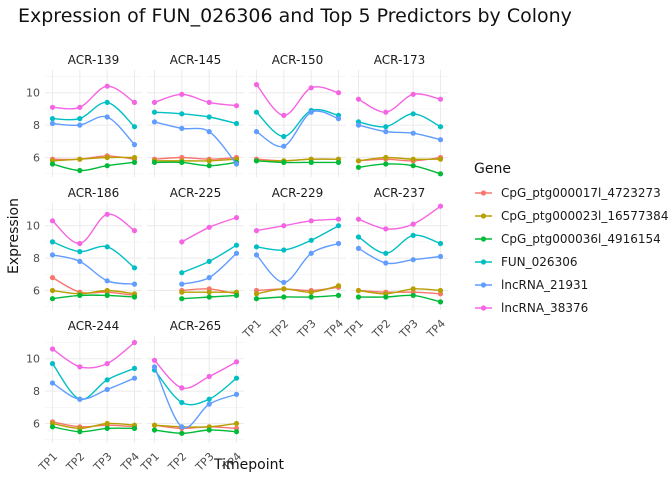 Image resolution: width=672 pixels, height=480 pixels. Describe the element at coordinates (297, 60) in the screenshot. I see `facet-strip-label: ACR-150` at that location.